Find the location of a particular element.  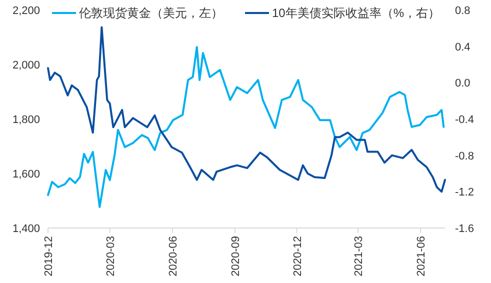

x-tick-label: 2020-03 is located at coordinates (110, 256).